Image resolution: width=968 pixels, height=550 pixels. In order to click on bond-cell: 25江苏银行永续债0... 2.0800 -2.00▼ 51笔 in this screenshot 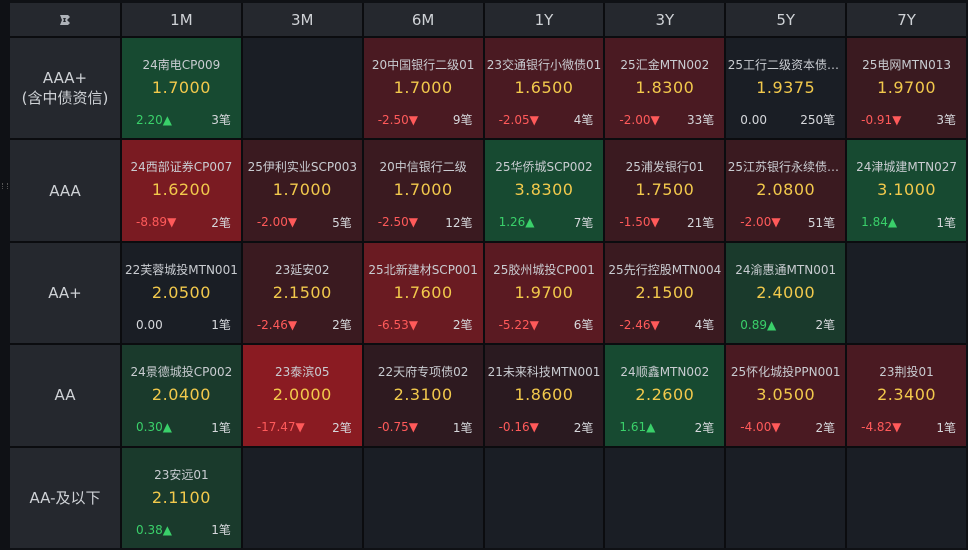, I will do `click(786, 190)`.